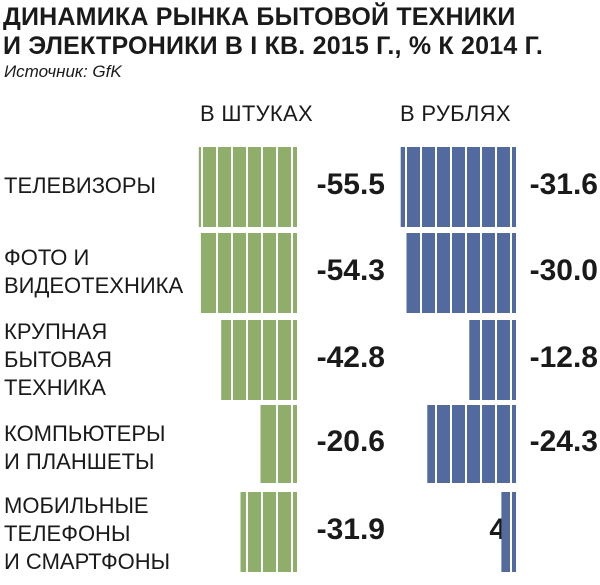 The height and width of the screenshot is (585, 600). I want to click on category-label: МОБИЛЬНЫЕ ТЕЛЕФОНЫ И СМАРТФОНЫ, so click(87, 533).